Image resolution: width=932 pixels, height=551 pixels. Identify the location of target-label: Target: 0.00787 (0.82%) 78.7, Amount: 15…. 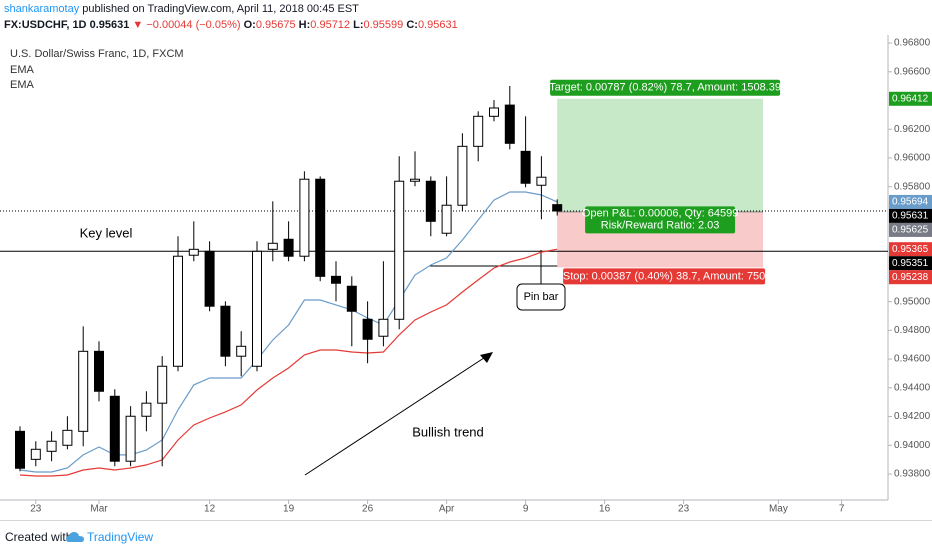
(665, 88).